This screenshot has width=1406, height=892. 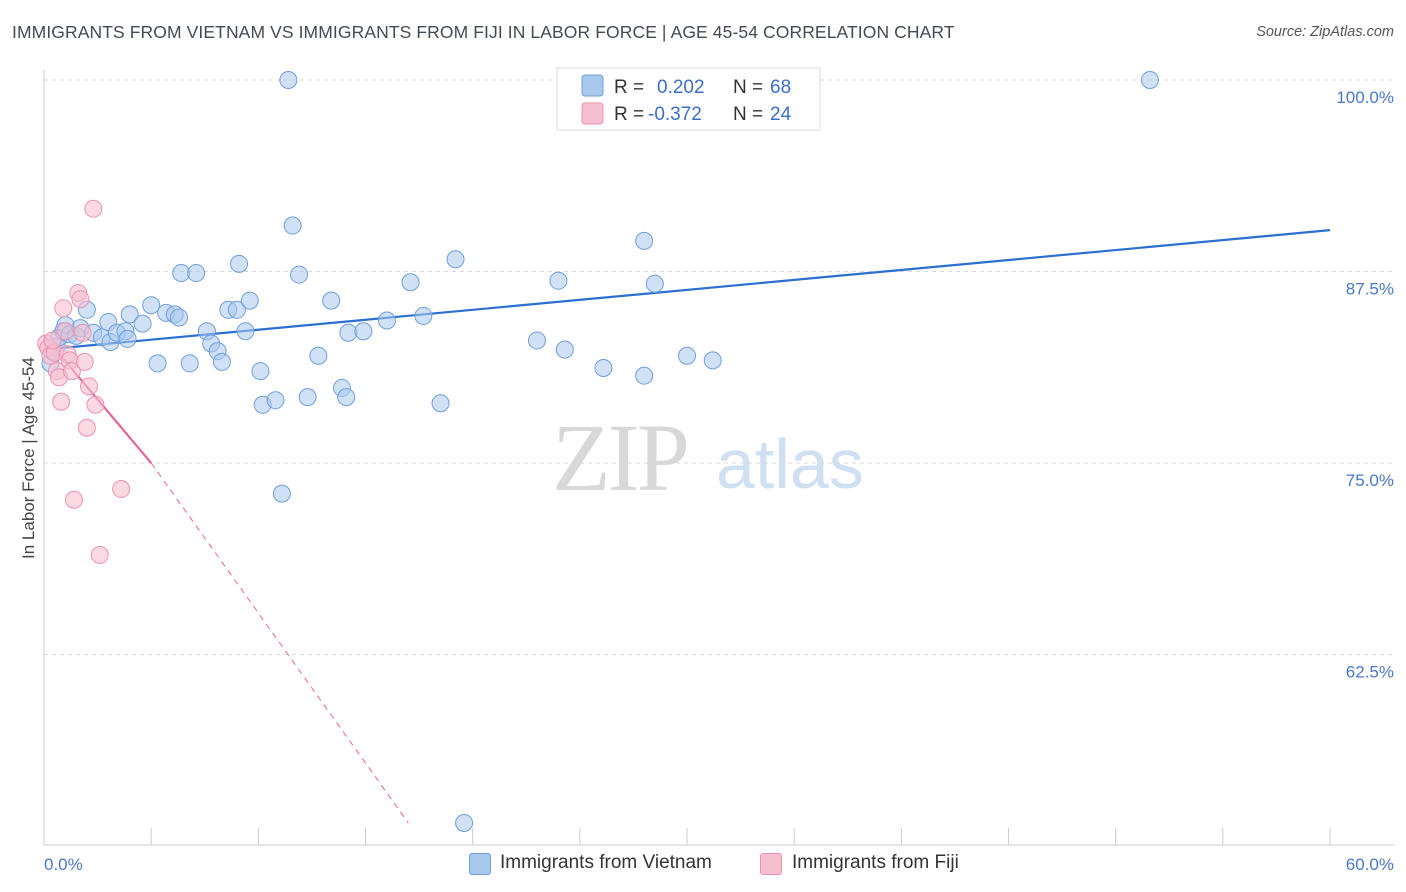 I want to click on legend-r-label-fiji: R =, so click(x=629, y=114).